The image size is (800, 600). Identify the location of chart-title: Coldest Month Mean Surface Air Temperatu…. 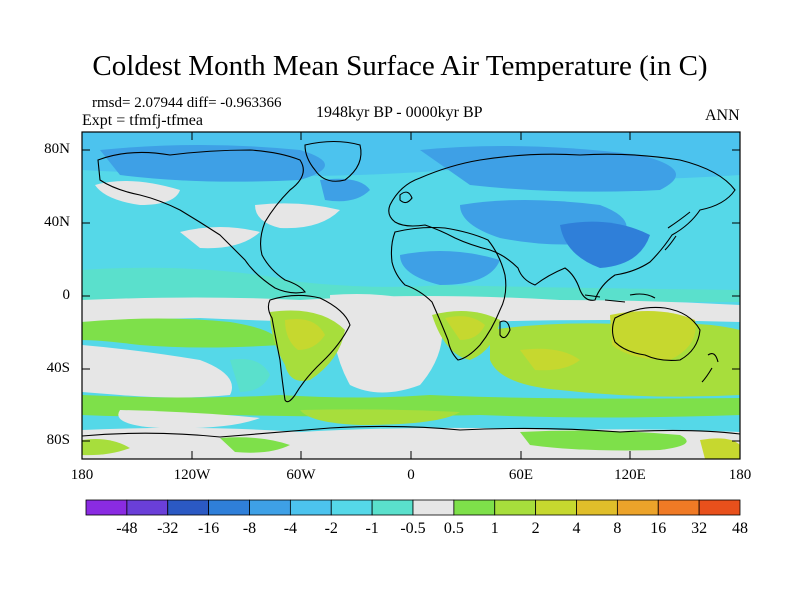
(400, 66).